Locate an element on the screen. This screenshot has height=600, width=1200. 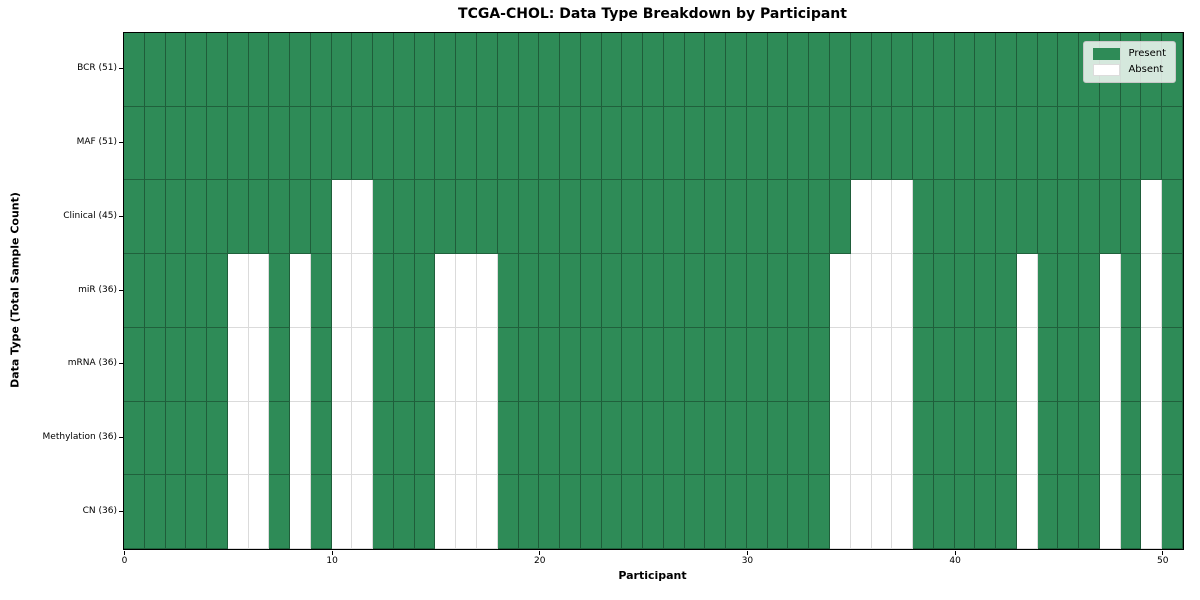
x-axis-label: Participant is located at coordinates (652, 575).